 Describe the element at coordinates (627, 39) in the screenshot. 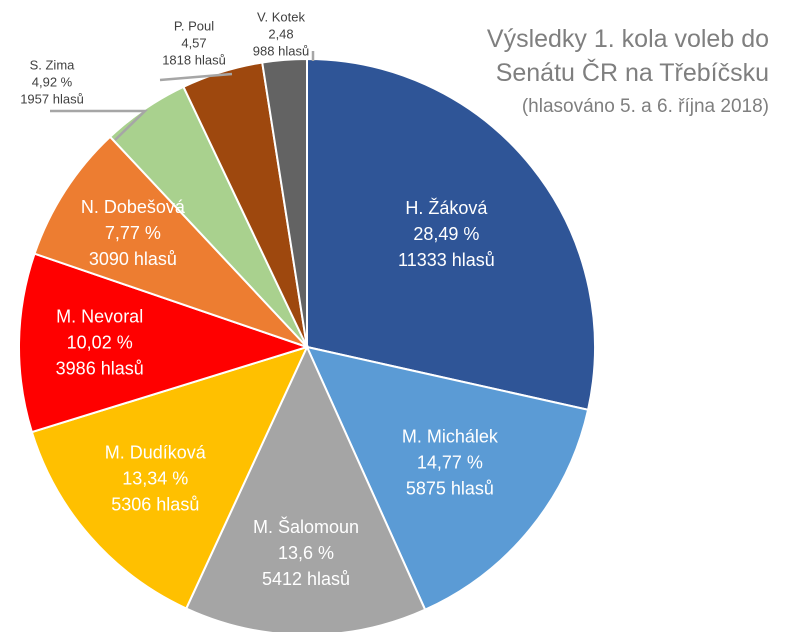

I see `chart-title-line-1: Výsledky 1. kola voleb do` at that location.